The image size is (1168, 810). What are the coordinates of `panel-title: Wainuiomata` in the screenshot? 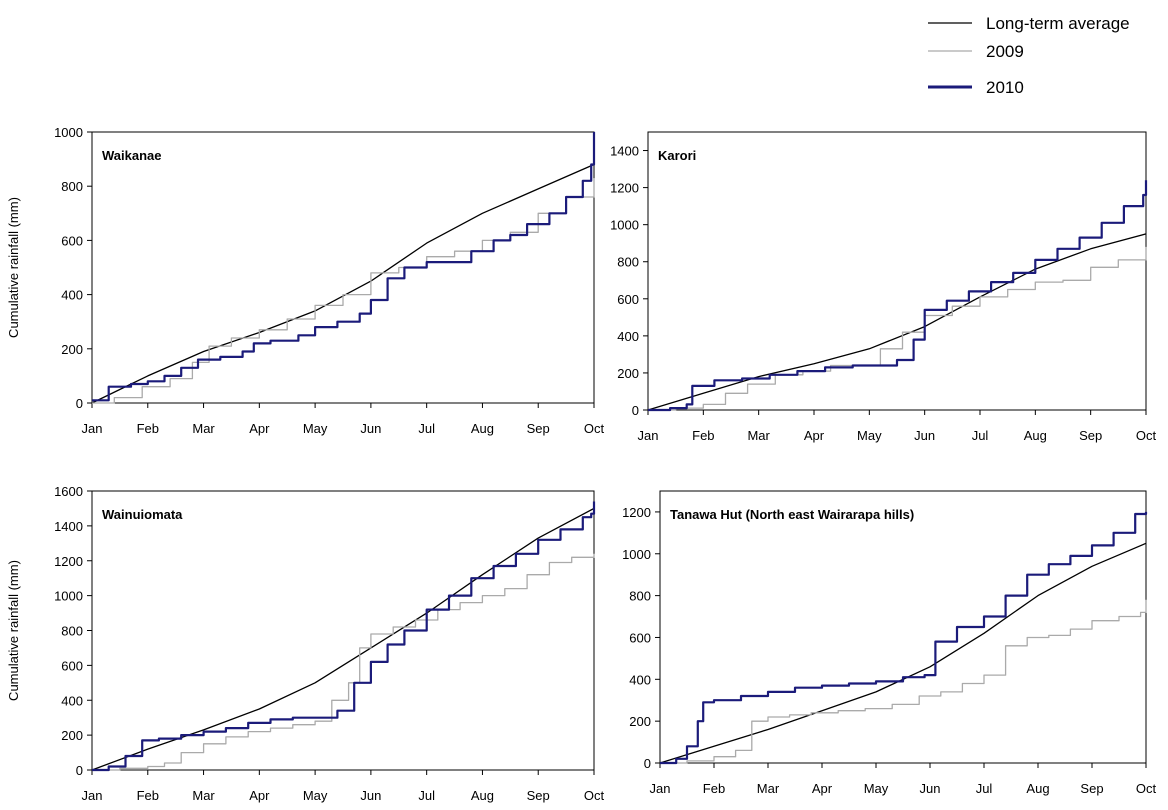 It's located at (142, 514).